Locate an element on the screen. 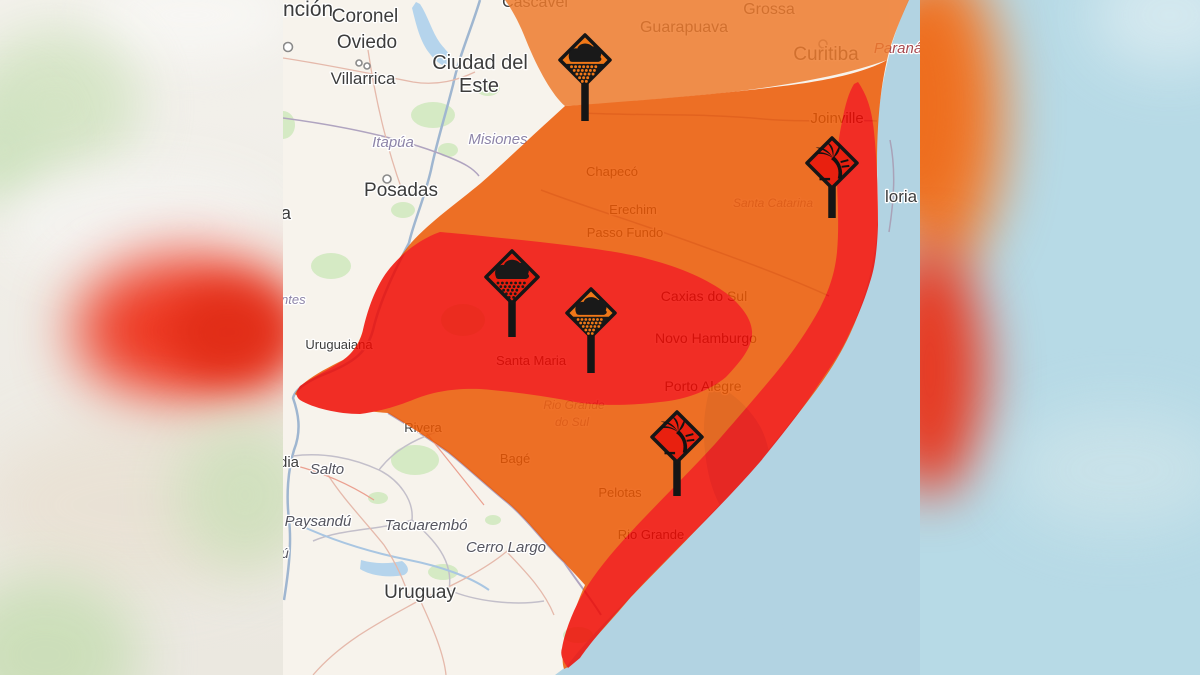 The image size is (1200, 675). map-label: Uruguay is located at coordinates (420, 592).